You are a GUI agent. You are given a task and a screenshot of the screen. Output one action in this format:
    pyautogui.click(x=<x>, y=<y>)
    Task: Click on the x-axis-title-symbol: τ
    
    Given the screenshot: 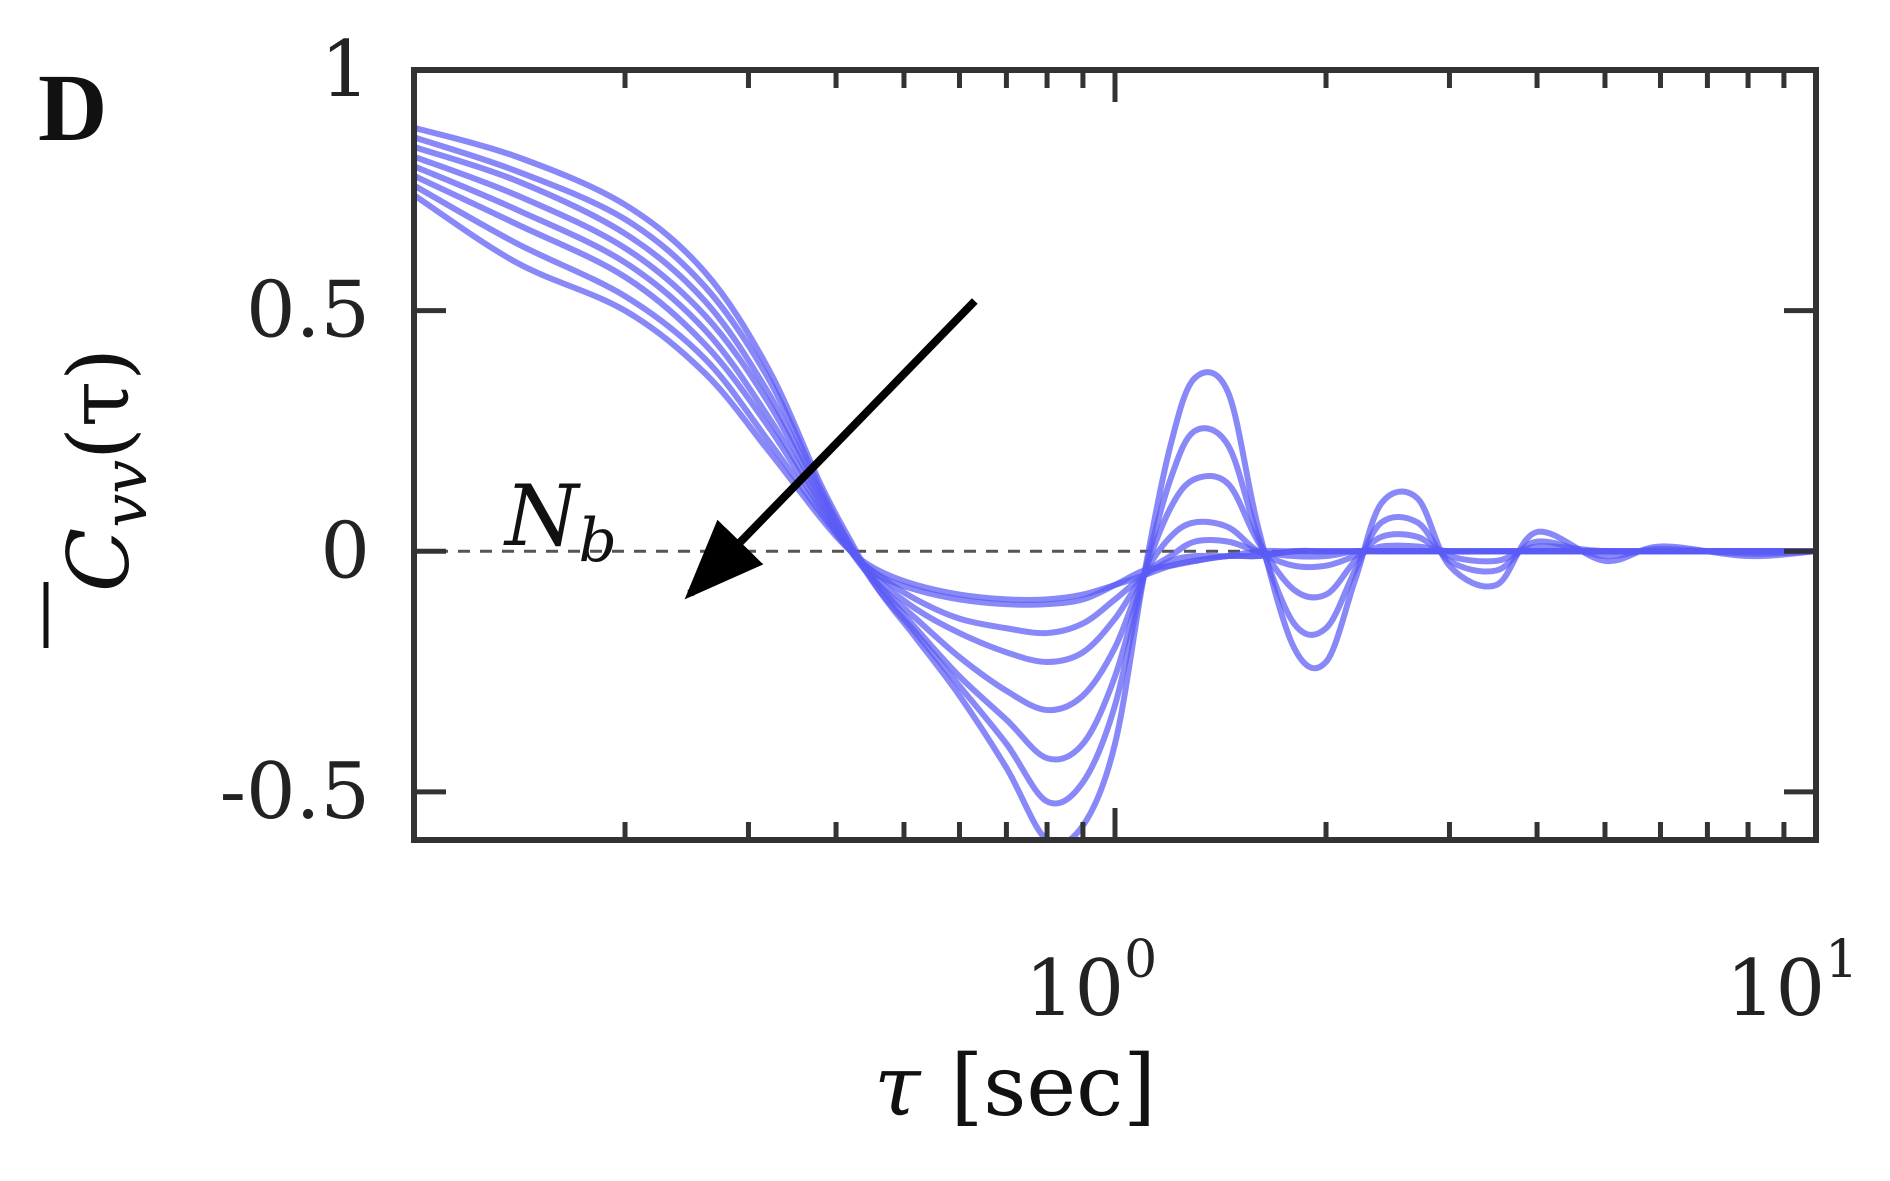 What is the action you would take?
    pyautogui.click(x=898, y=1086)
    